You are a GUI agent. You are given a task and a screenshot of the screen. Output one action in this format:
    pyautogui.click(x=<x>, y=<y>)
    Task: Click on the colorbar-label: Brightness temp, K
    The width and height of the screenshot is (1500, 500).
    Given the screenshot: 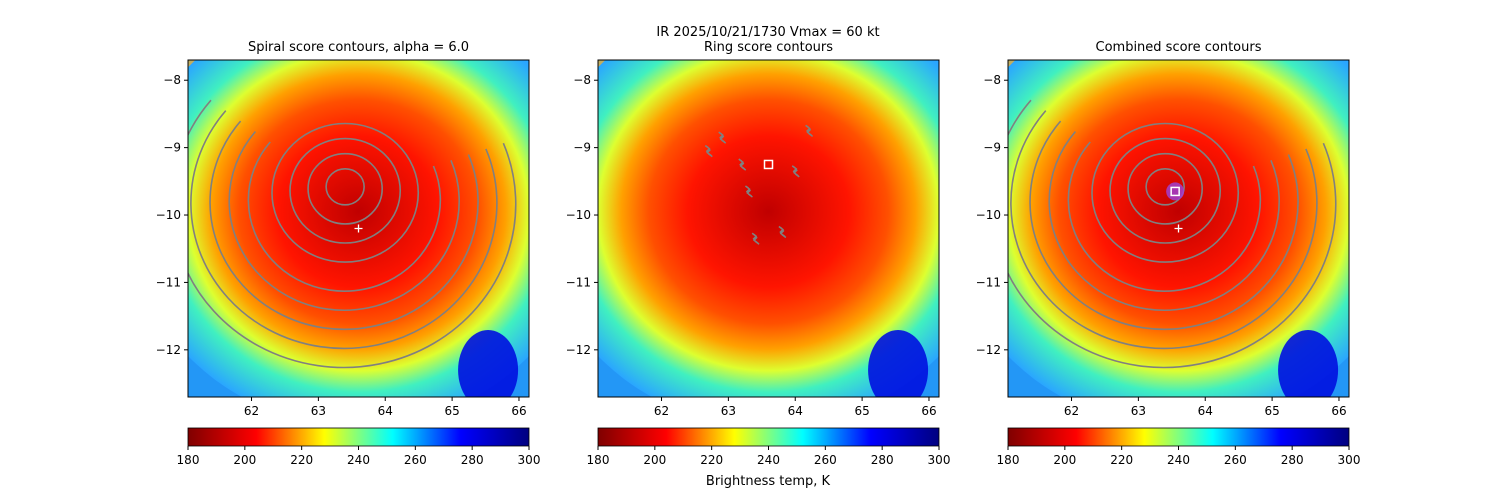 What is the action you would take?
    pyautogui.click(x=768, y=481)
    